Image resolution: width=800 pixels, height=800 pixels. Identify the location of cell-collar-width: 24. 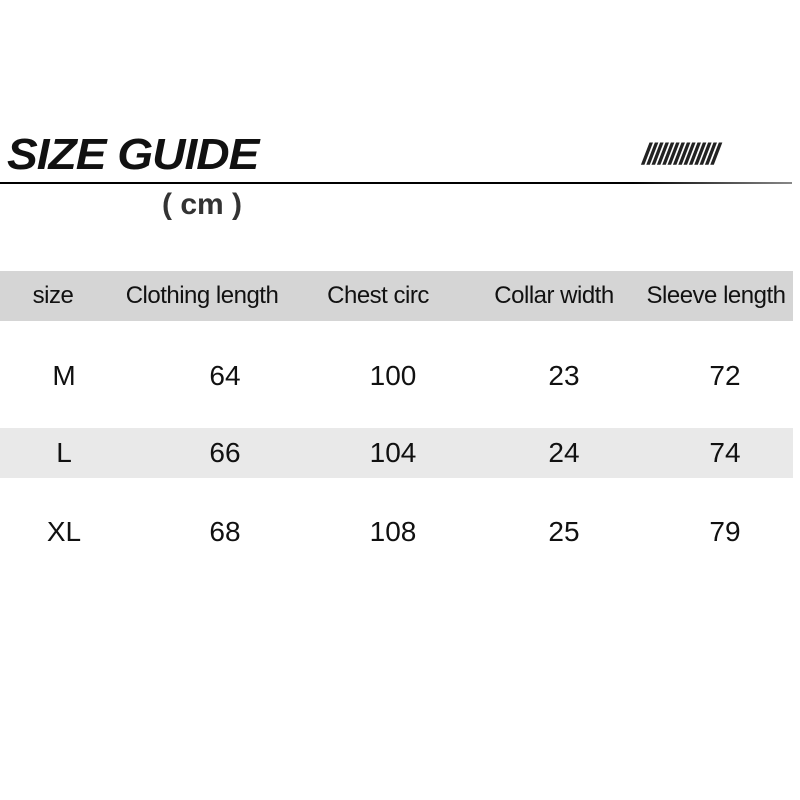
(564, 452).